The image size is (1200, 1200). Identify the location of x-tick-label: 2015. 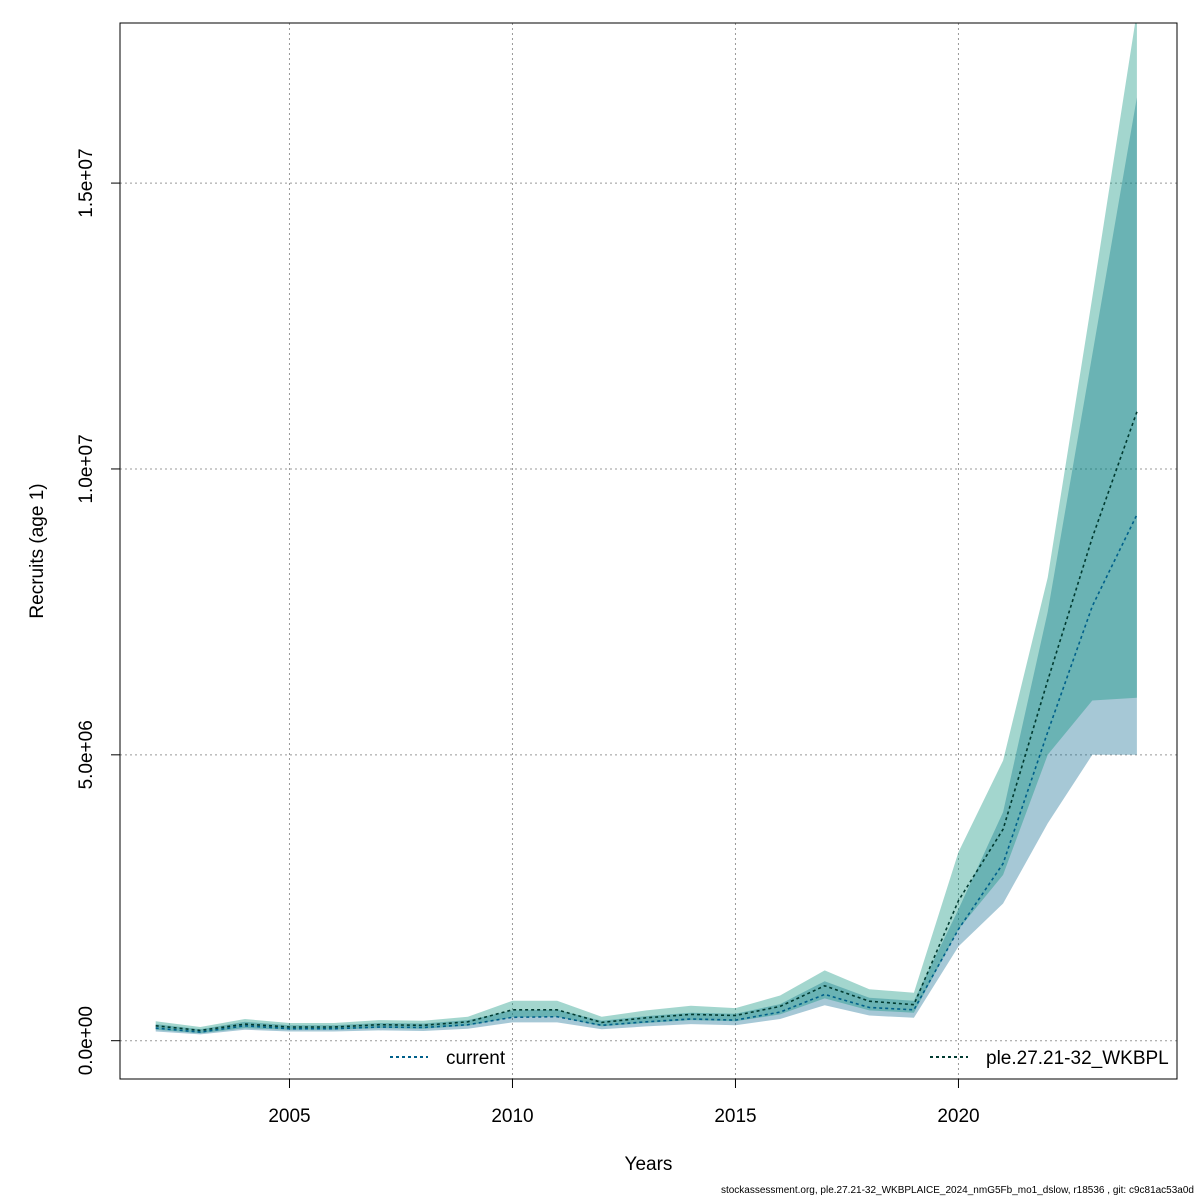
(735, 1116).